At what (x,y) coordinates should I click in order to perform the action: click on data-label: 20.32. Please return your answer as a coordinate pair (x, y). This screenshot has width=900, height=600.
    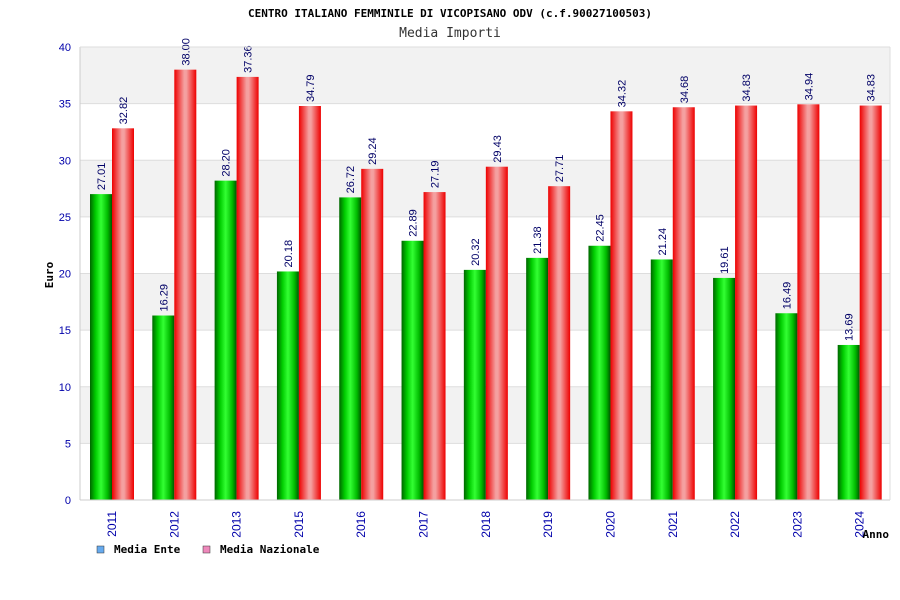
    Looking at the image, I should click on (476, 252).